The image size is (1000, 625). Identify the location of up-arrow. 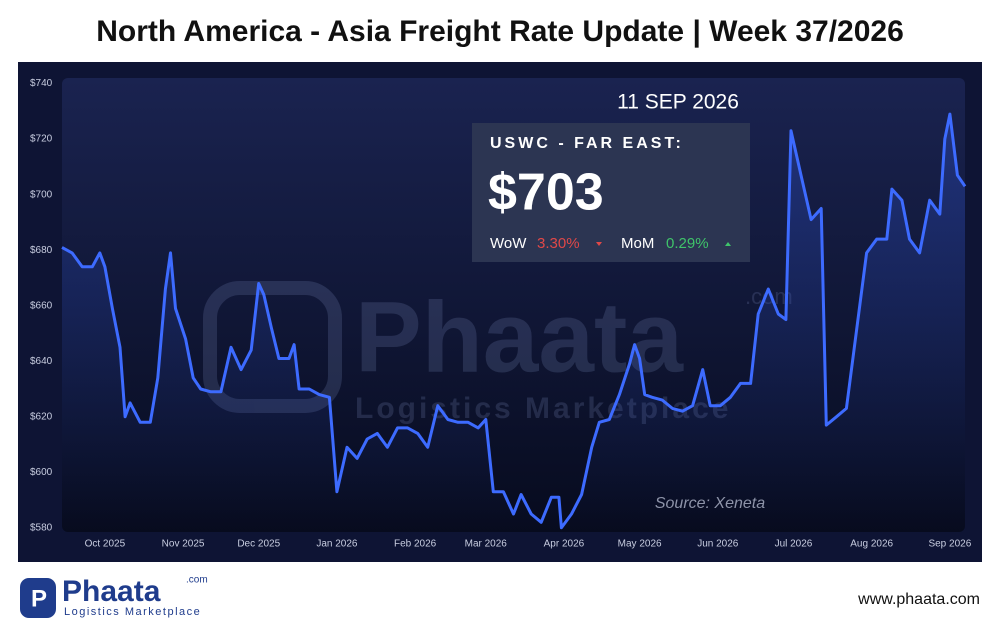
(728, 244).